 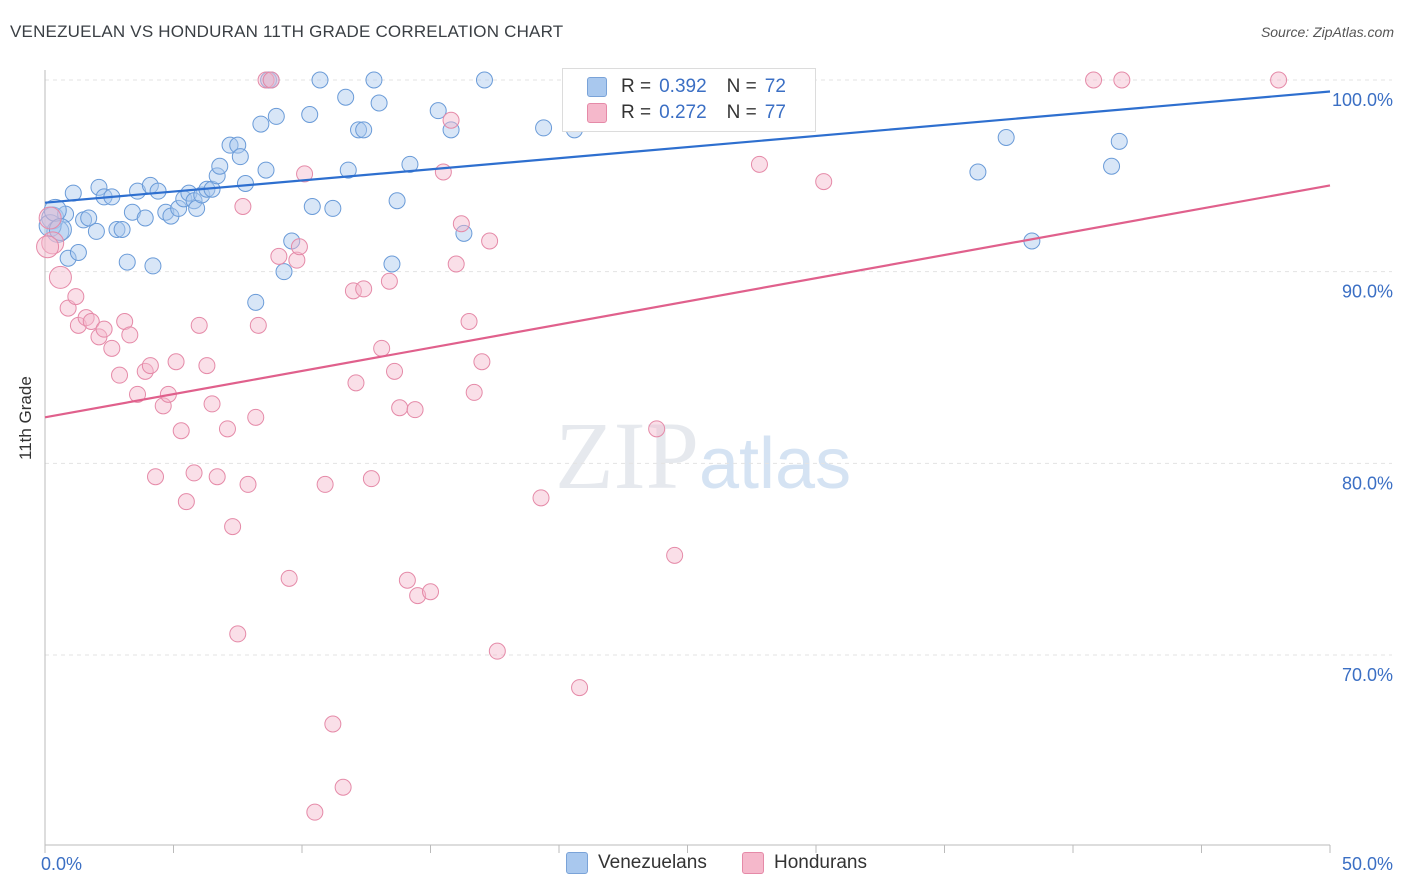 I want to click on legend-n-label: N =, so click(x=741, y=112).